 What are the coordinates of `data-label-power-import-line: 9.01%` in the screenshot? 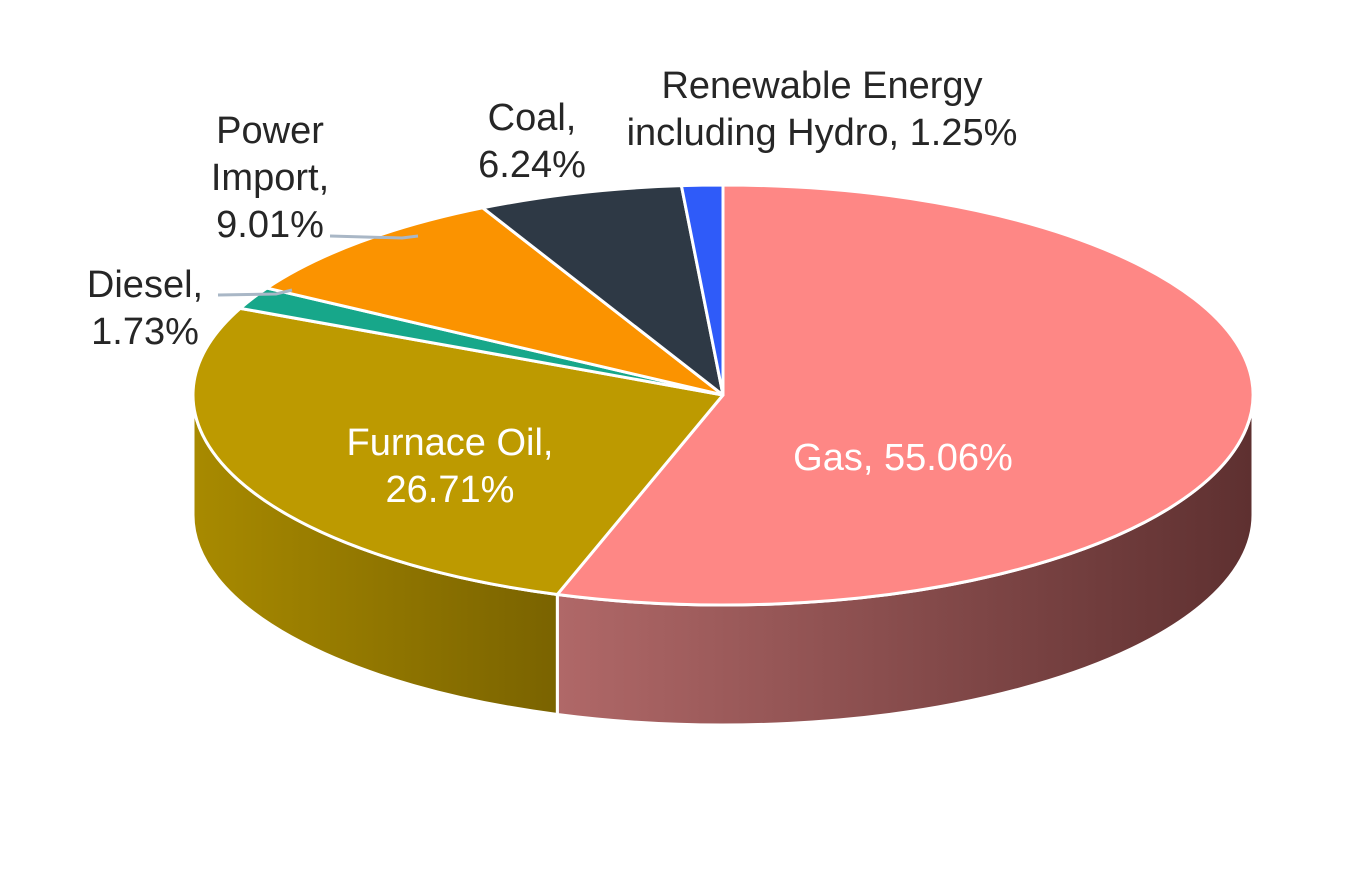 It's located at (270, 225).